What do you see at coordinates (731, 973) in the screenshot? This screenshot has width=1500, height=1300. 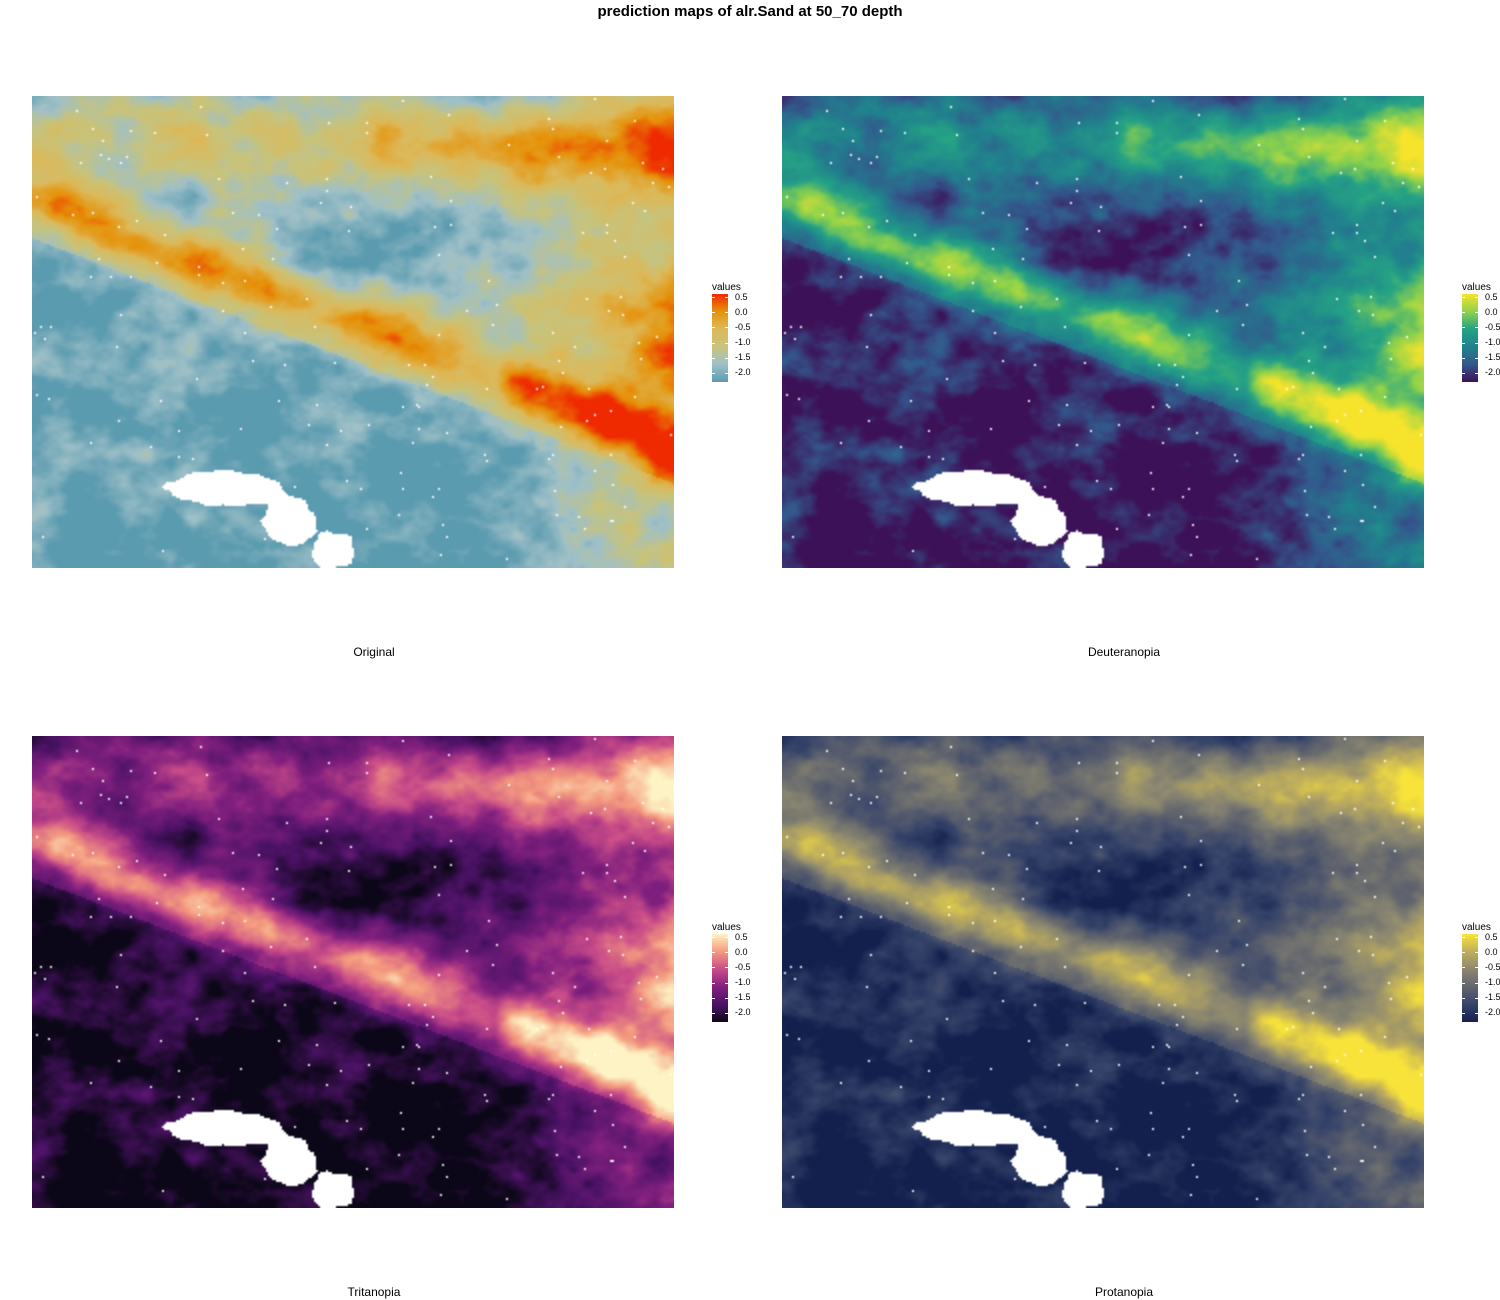 I see `legend-tritanopia: values 0.5 0.0 -0.5 -1.0 -1.5 -2.0` at bounding box center [731, 973].